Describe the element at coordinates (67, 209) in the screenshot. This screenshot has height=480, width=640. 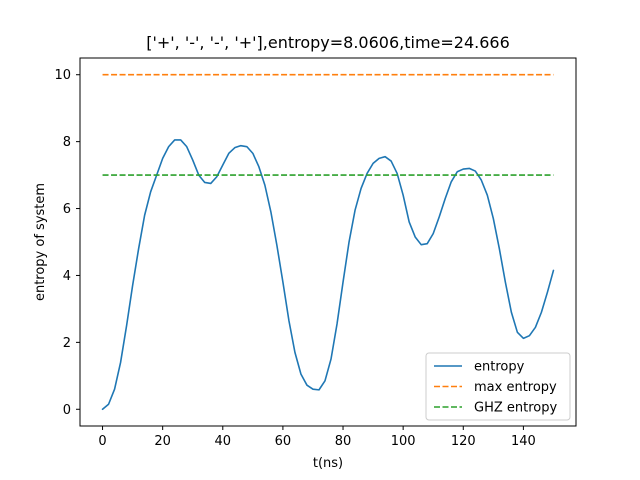
I see `y-tick-label: 6` at that location.